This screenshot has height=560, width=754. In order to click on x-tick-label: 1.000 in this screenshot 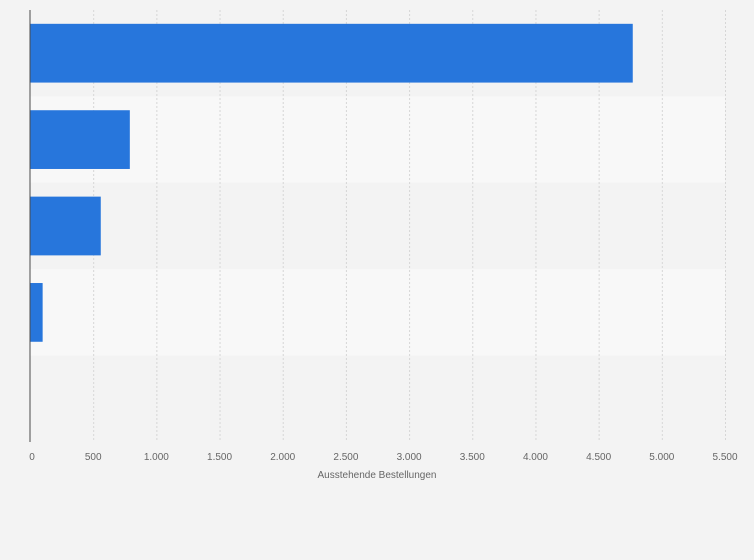, I will do `click(156, 457)`.